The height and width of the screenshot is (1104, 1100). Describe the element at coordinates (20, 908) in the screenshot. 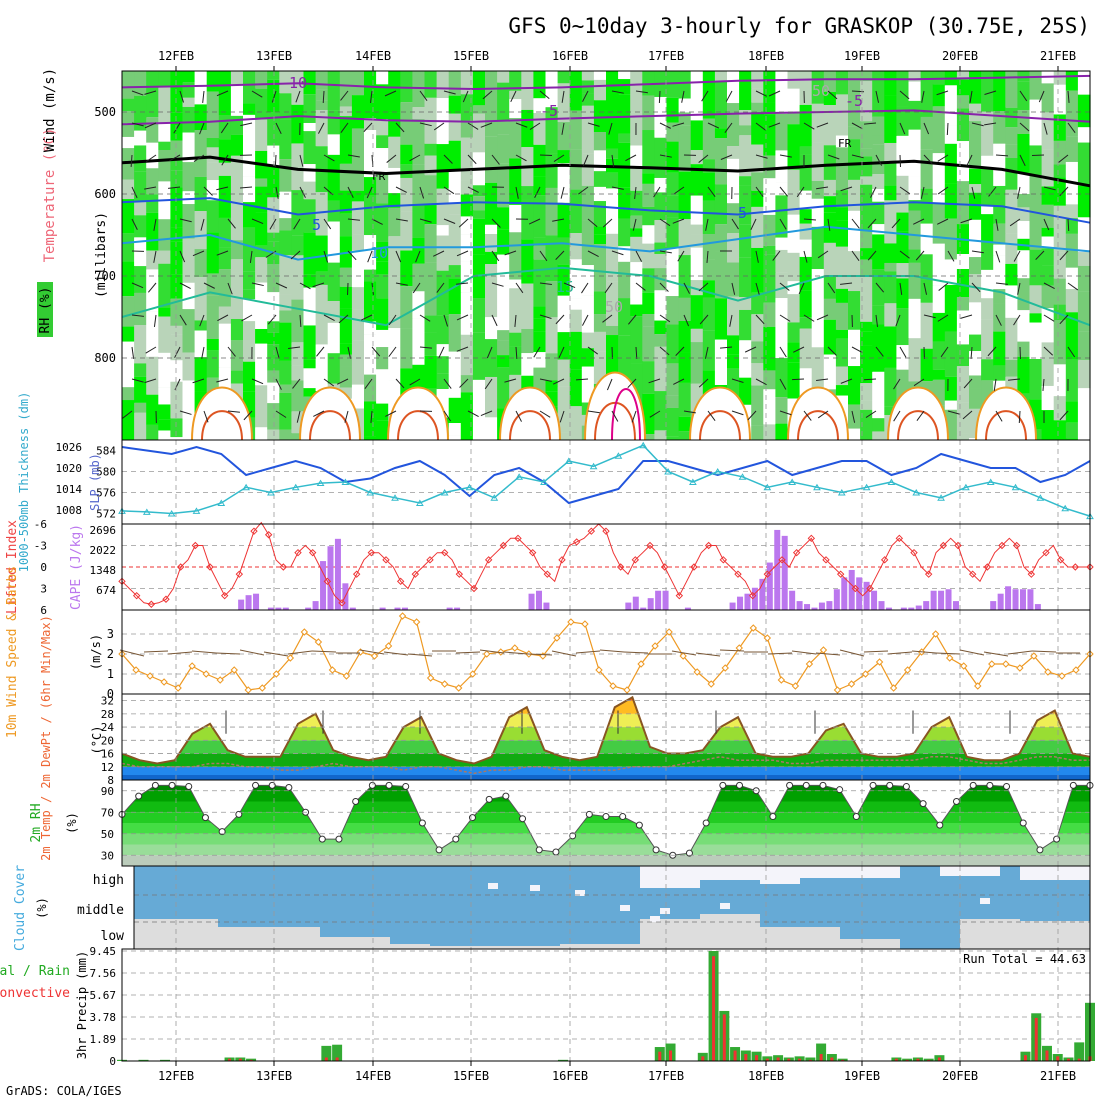

I see `cloud-axis-label: Cloud Cover` at that location.